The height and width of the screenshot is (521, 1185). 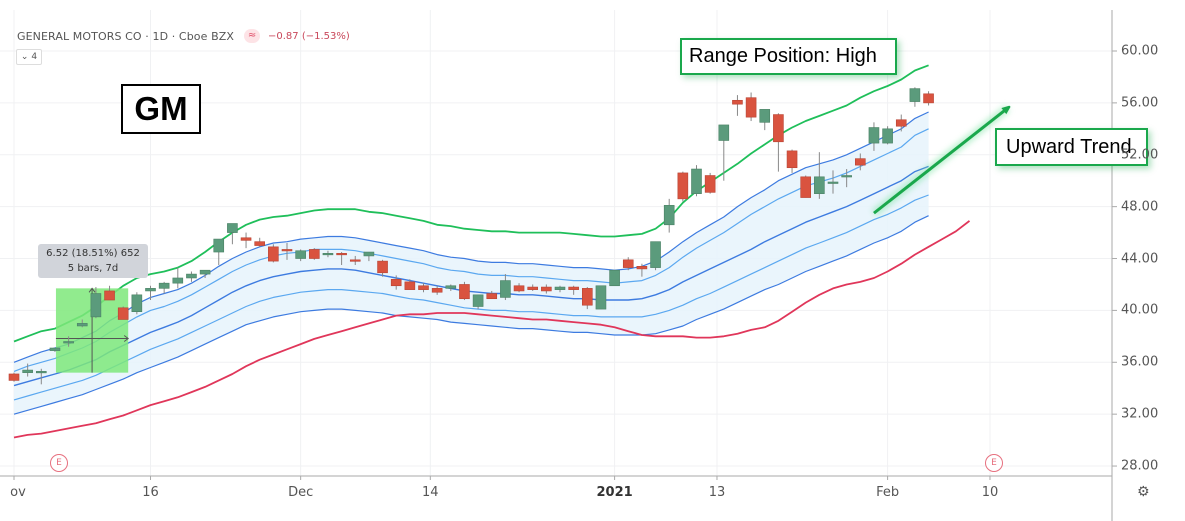 I want to click on settings-gear-icon: ⚙, so click(x=1143, y=492).